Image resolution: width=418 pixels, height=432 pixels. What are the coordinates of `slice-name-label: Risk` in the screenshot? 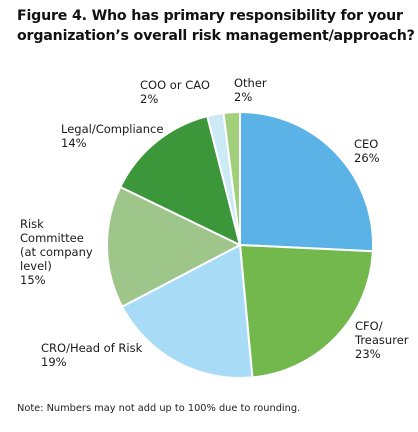 It's located at (32, 224).